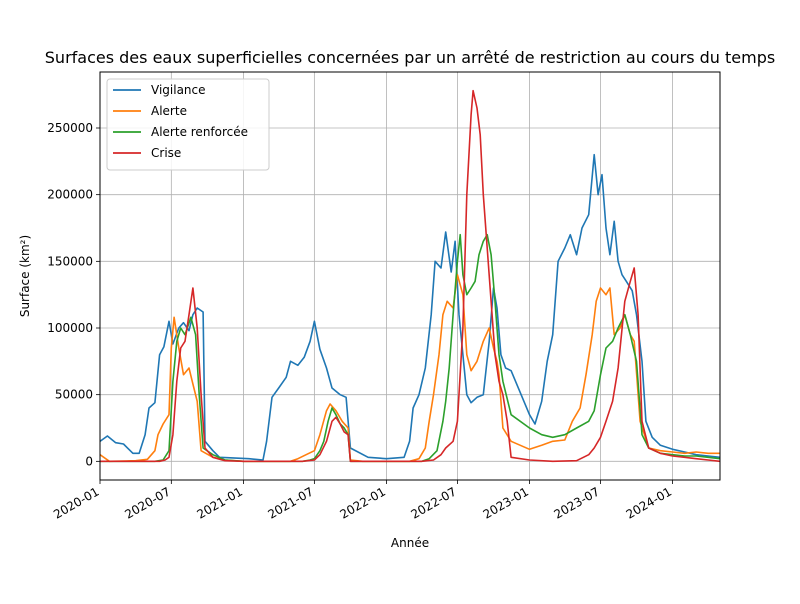 The width and height of the screenshot is (800, 604). I want to click on x-tick-label: 2022-01, so click(363, 502).